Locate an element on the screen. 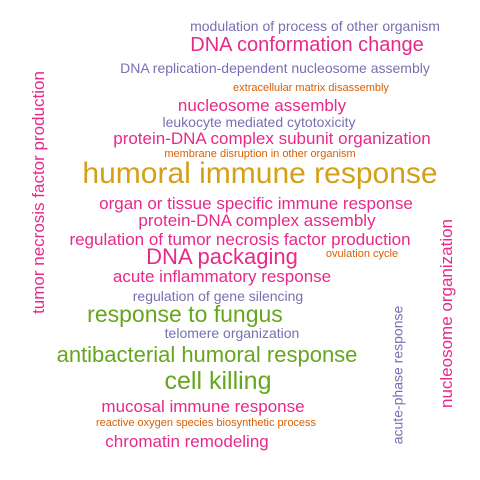  word-nucleosome-organization: nucleosome organization is located at coordinates (447, 313).